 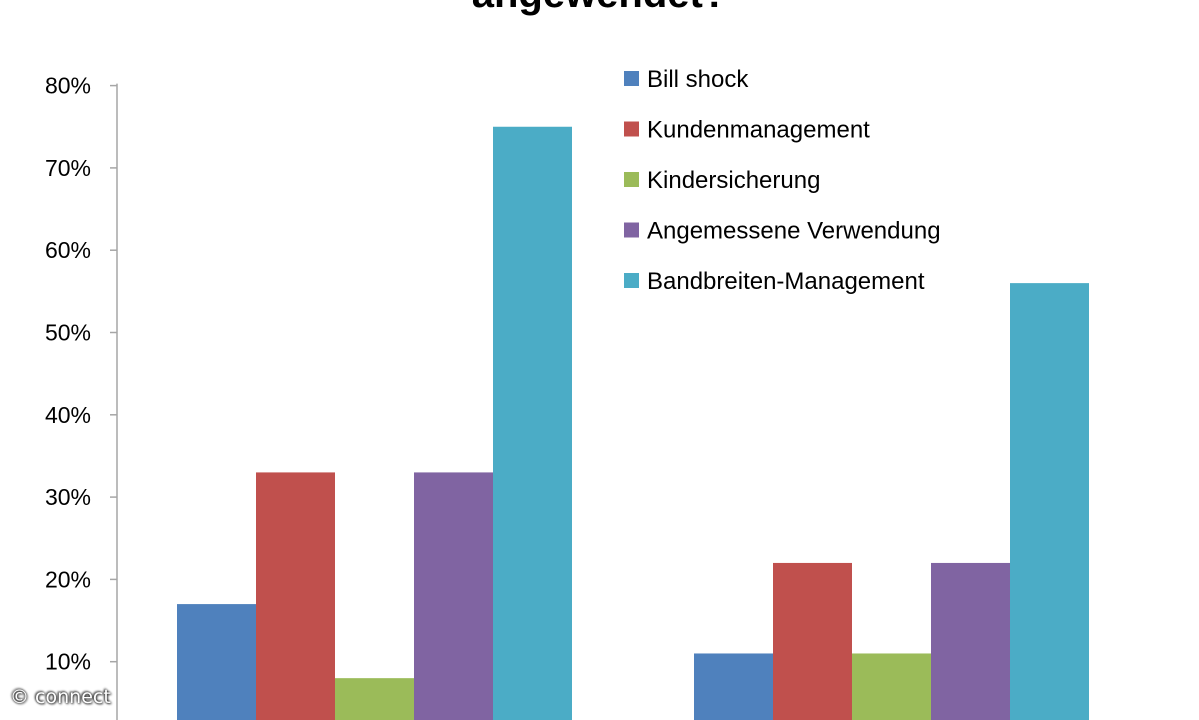 What do you see at coordinates (758, 130) in the screenshot?
I see `legend-label: Kundenmanagement` at bounding box center [758, 130].